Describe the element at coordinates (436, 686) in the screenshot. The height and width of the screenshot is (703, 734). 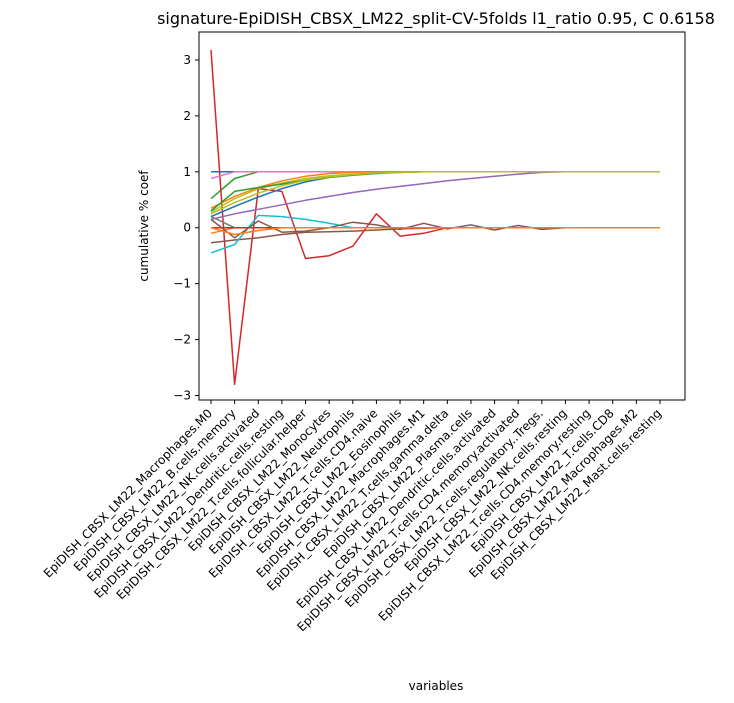
I see `x-axis-label: variables` at that location.